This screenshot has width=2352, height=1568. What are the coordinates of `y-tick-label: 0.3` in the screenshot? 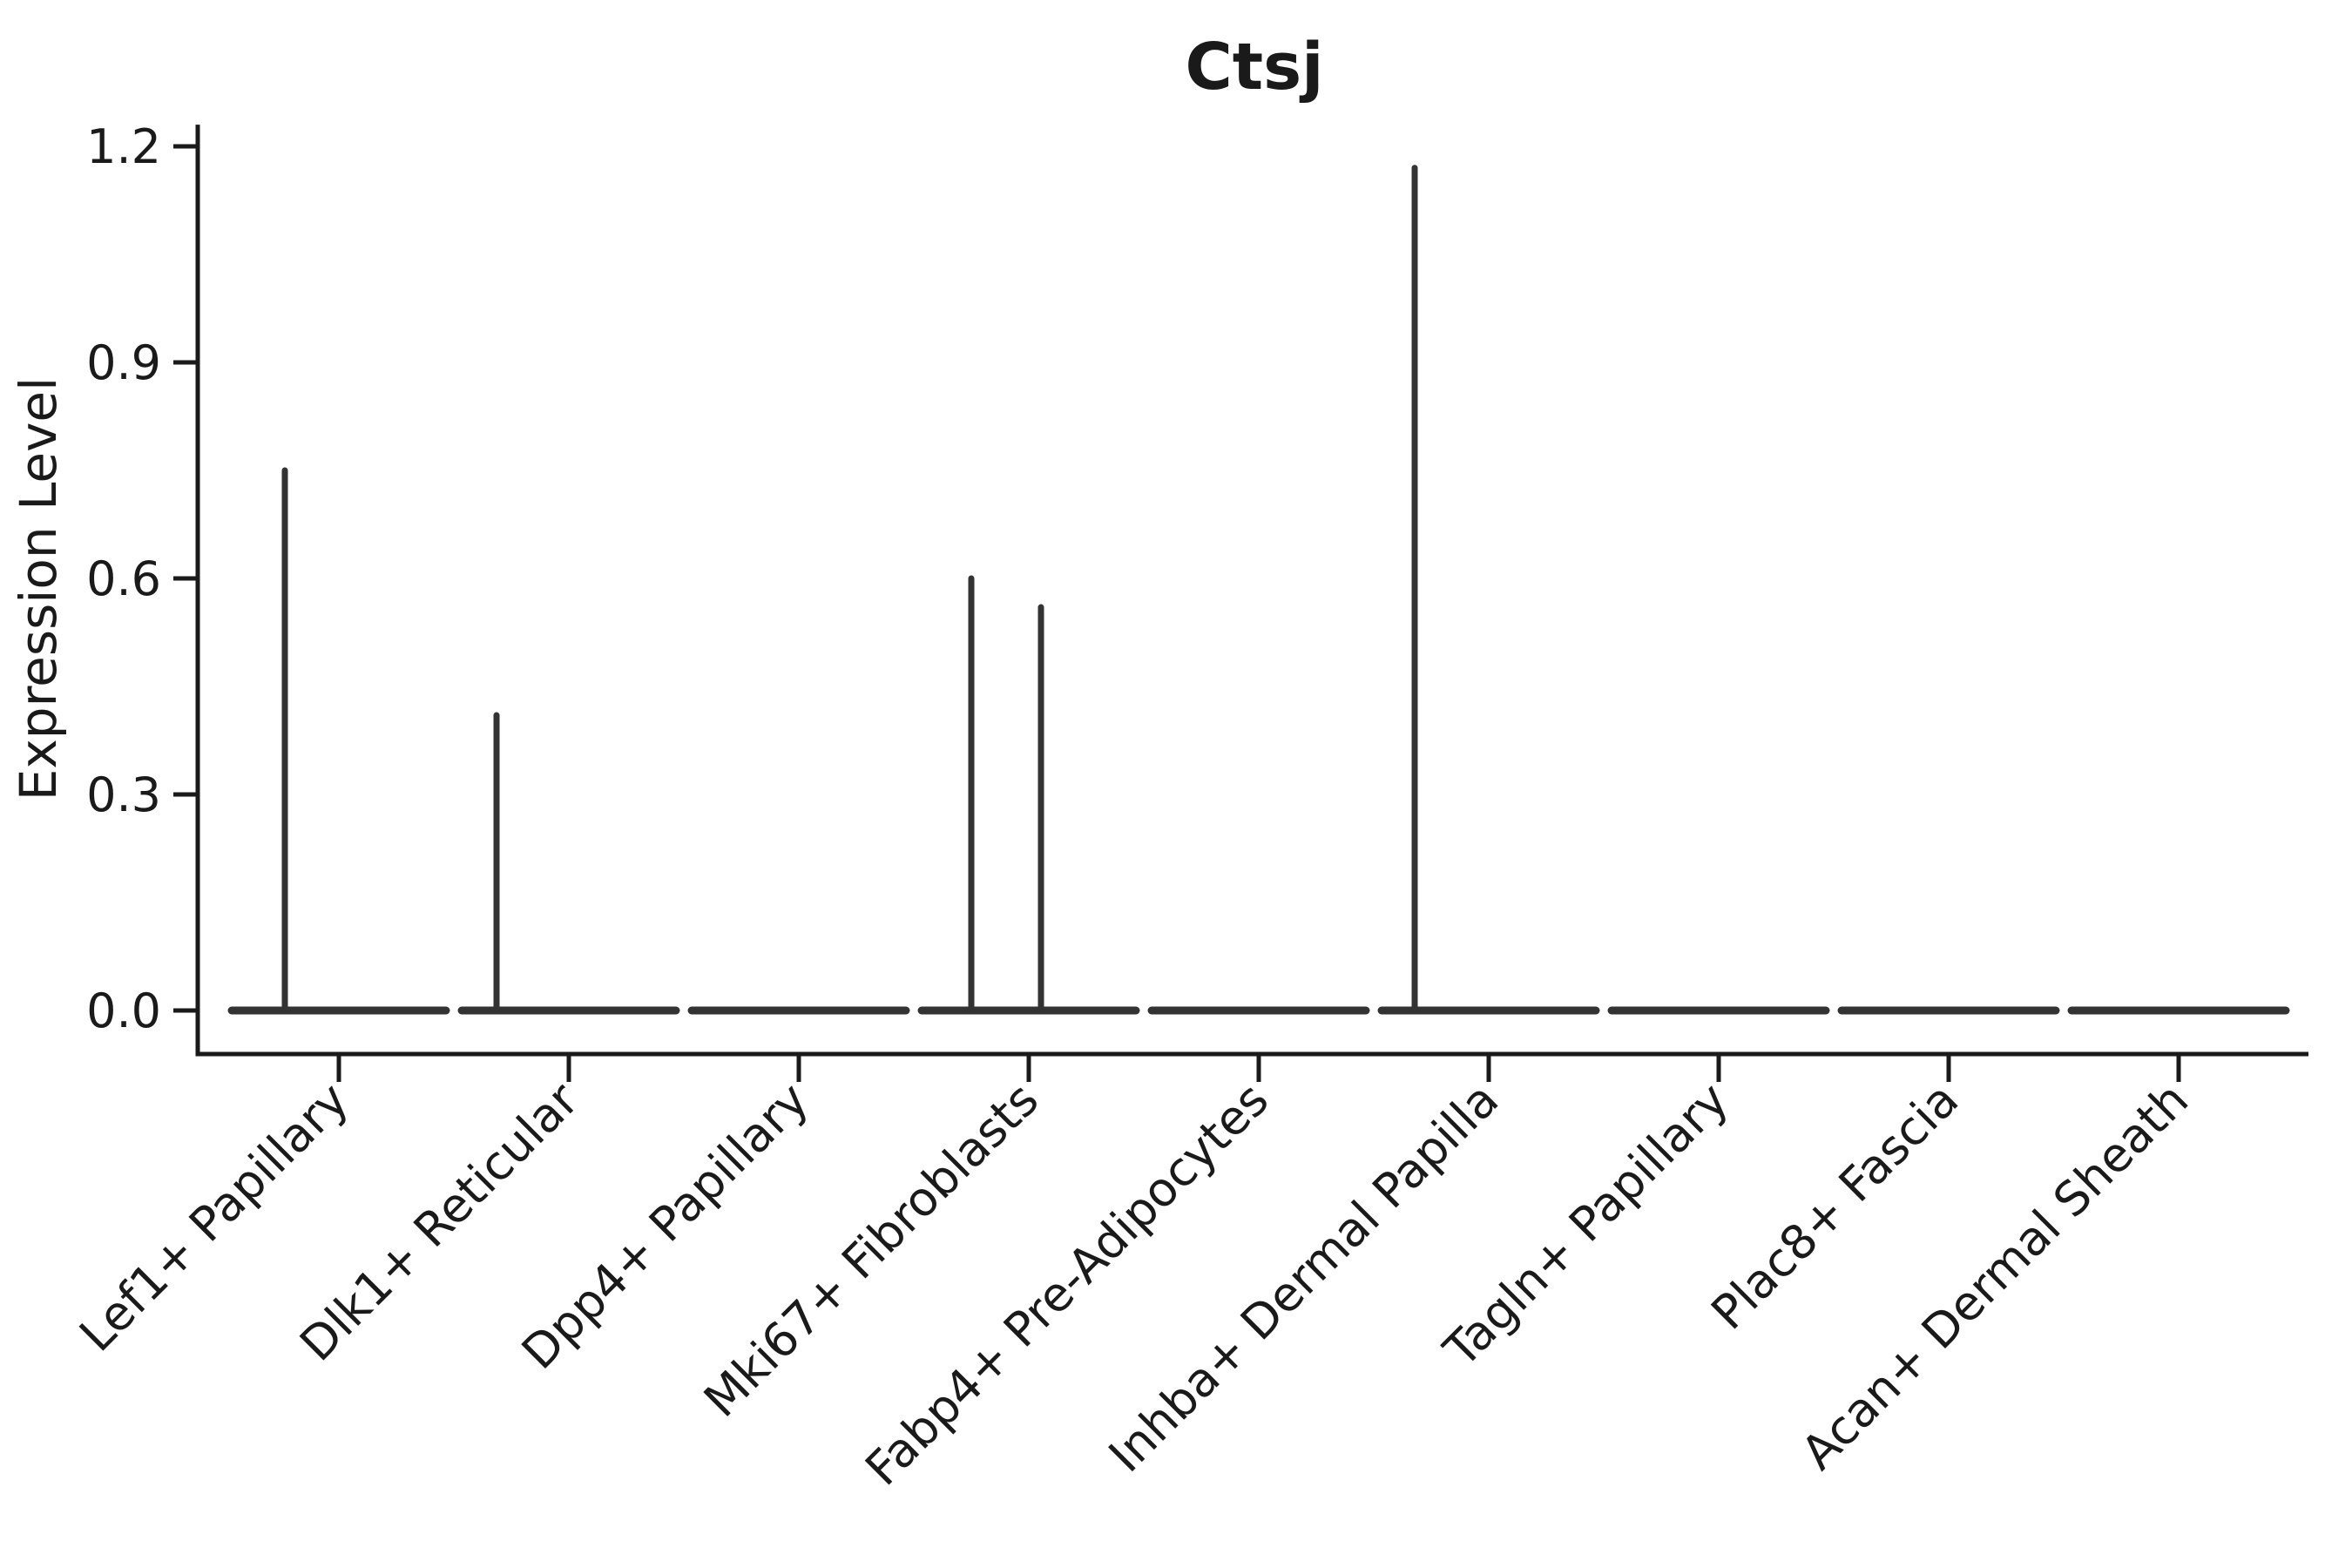 It's located at (124, 795).